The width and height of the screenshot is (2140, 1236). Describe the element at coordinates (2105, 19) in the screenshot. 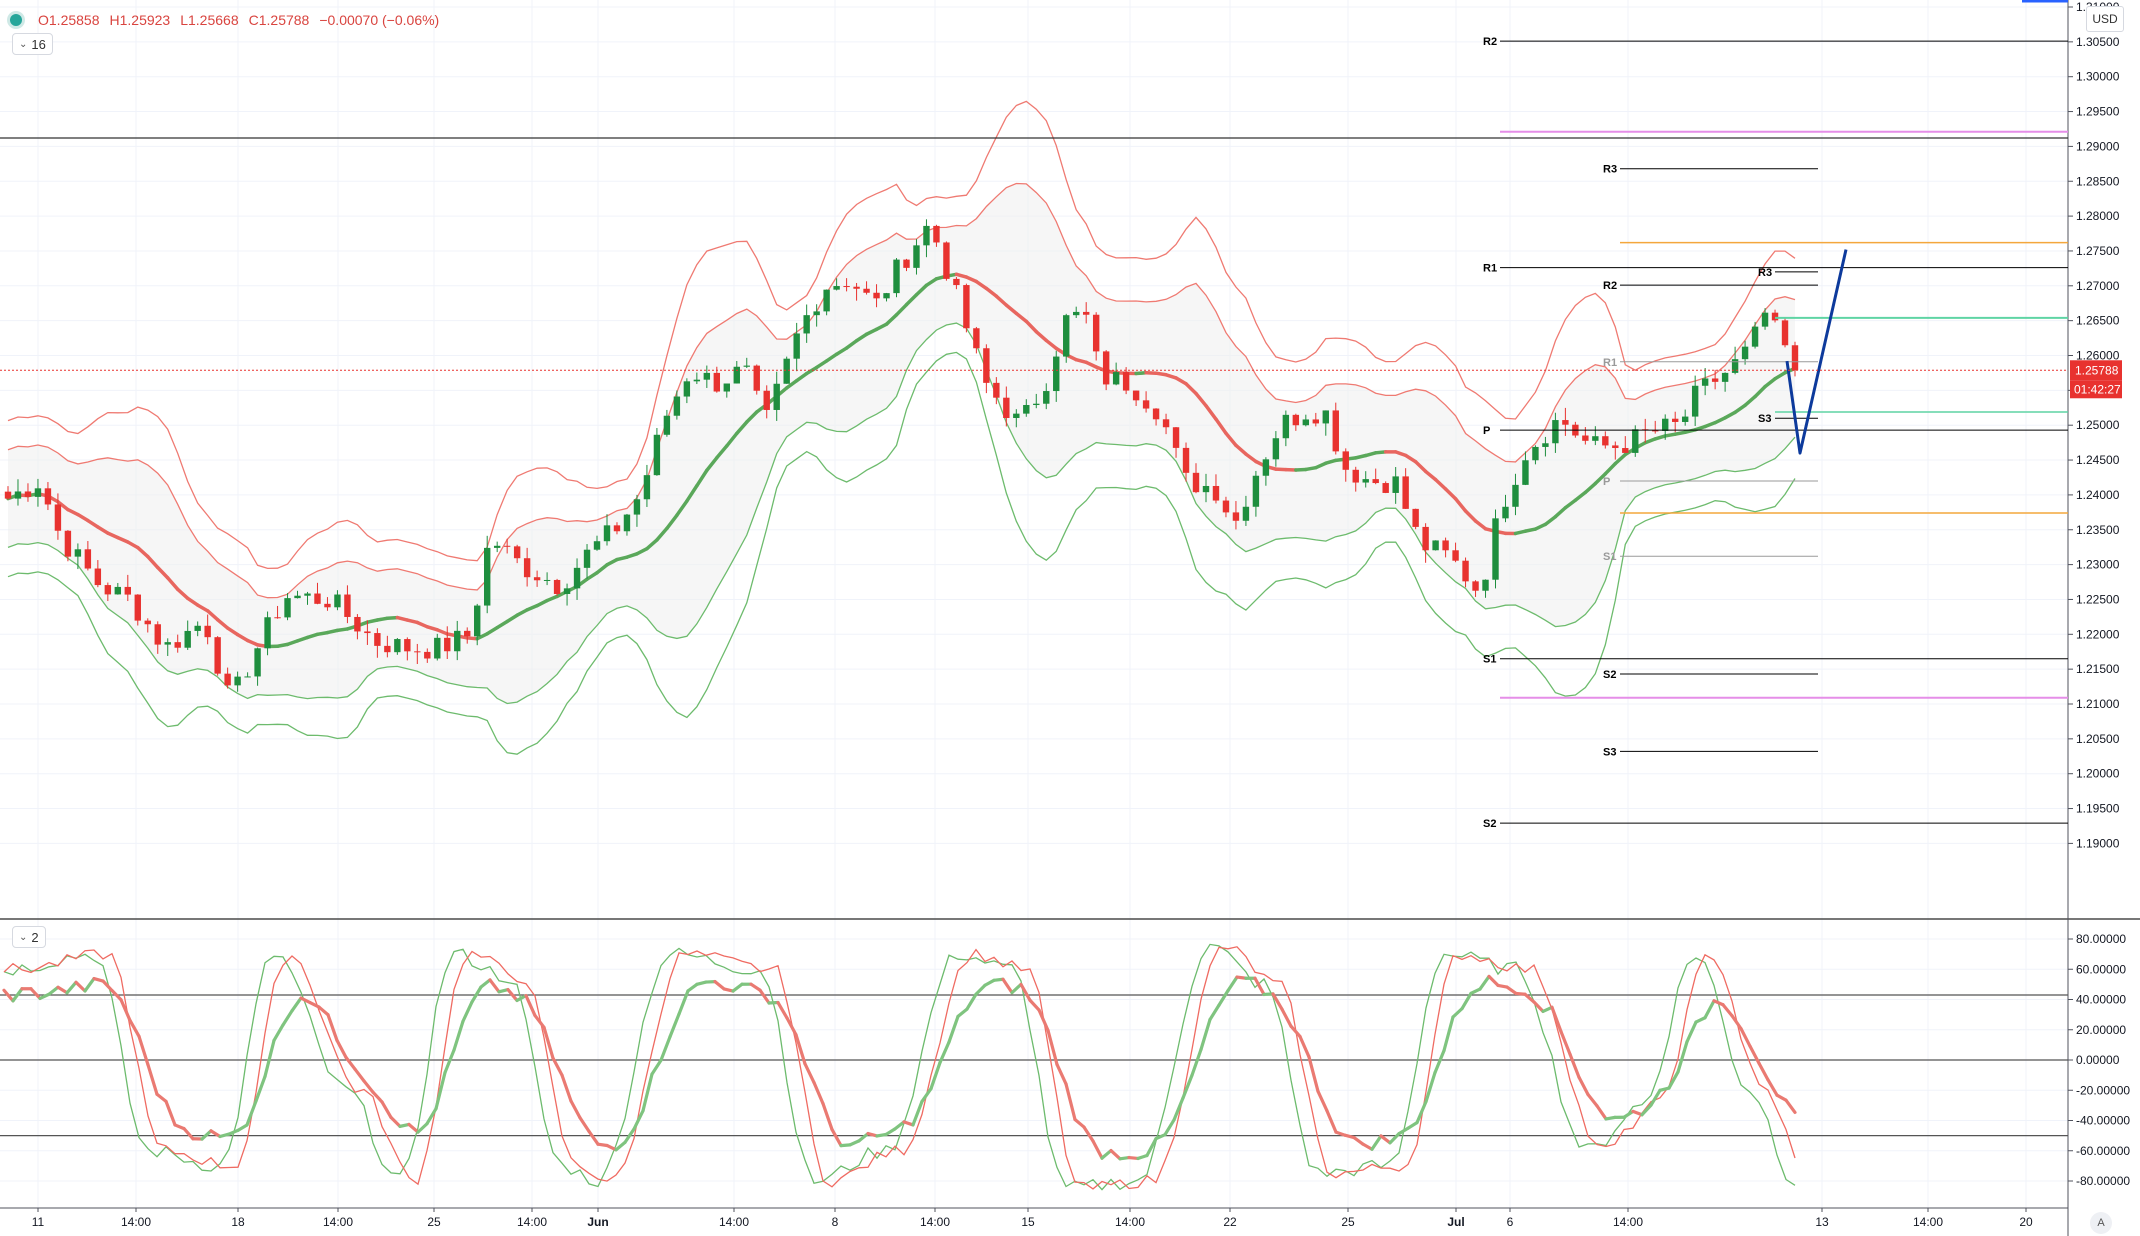

I see `currency-button: USD` at that location.